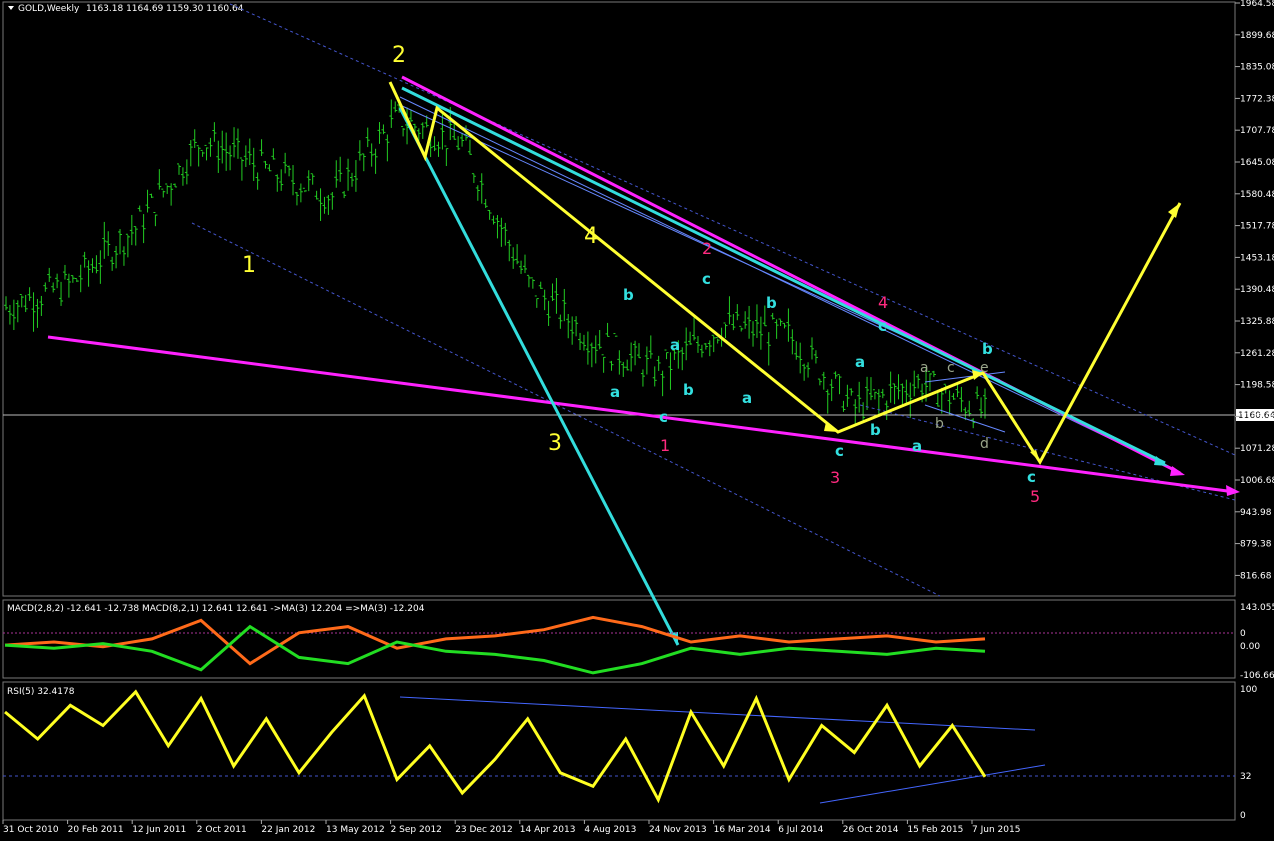  I want to click on small-dashed-line, so click(1047, 452).